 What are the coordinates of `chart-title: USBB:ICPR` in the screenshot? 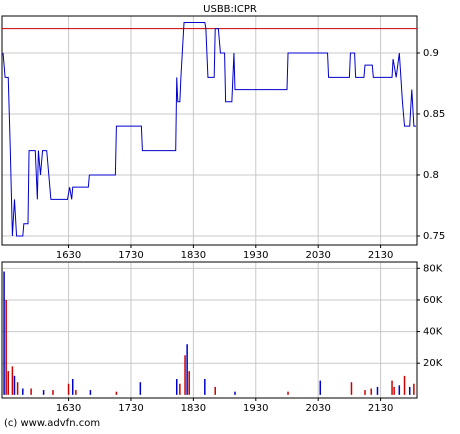 It's located at (230, 9).